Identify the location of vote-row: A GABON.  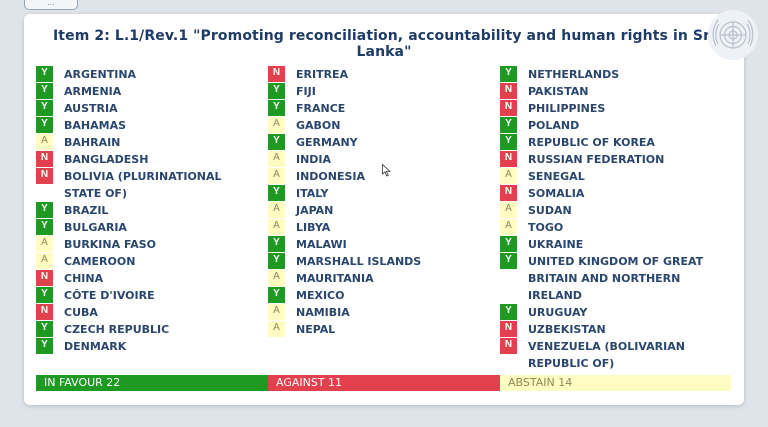
(380, 125).